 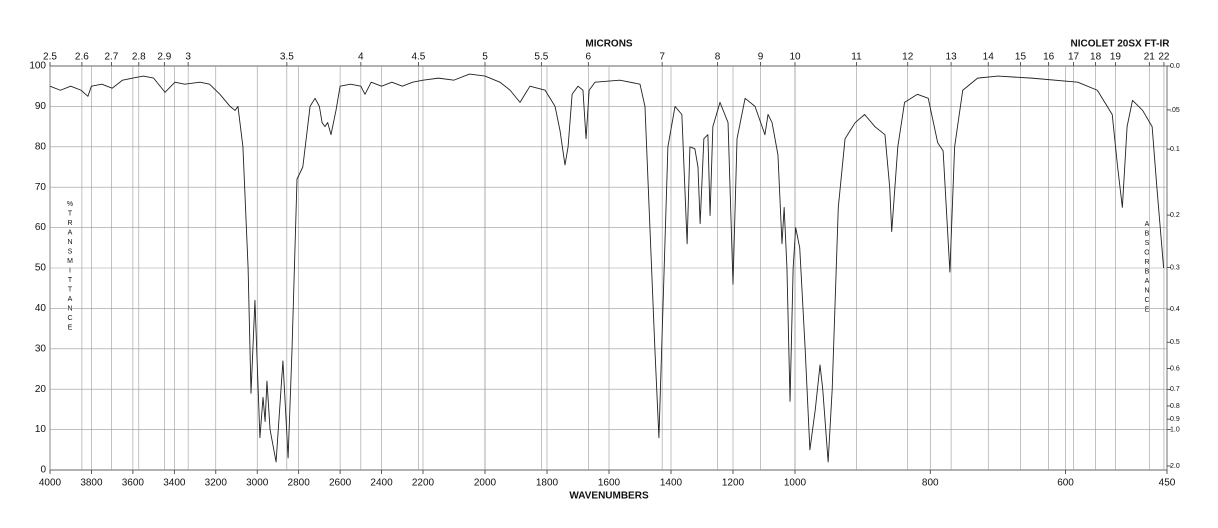 What do you see at coordinates (547, 483) in the screenshot?
I see `x-tick-label: 1800` at bounding box center [547, 483].